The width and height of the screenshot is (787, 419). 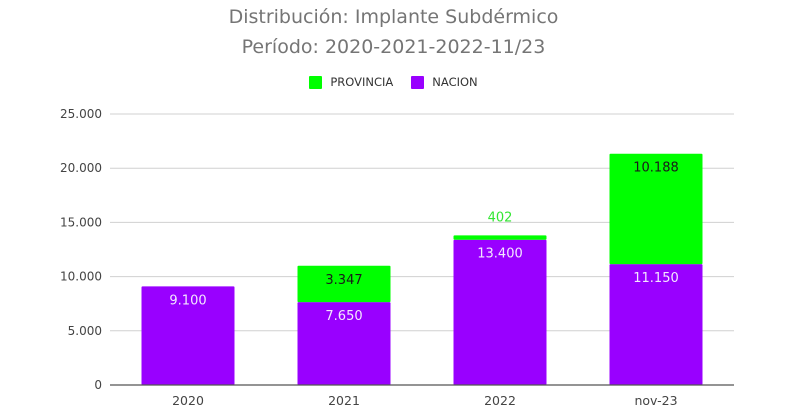 What do you see at coordinates (81, 222) in the screenshot?
I see `y-tick-label: 15.000` at bounding box center [81, 222].